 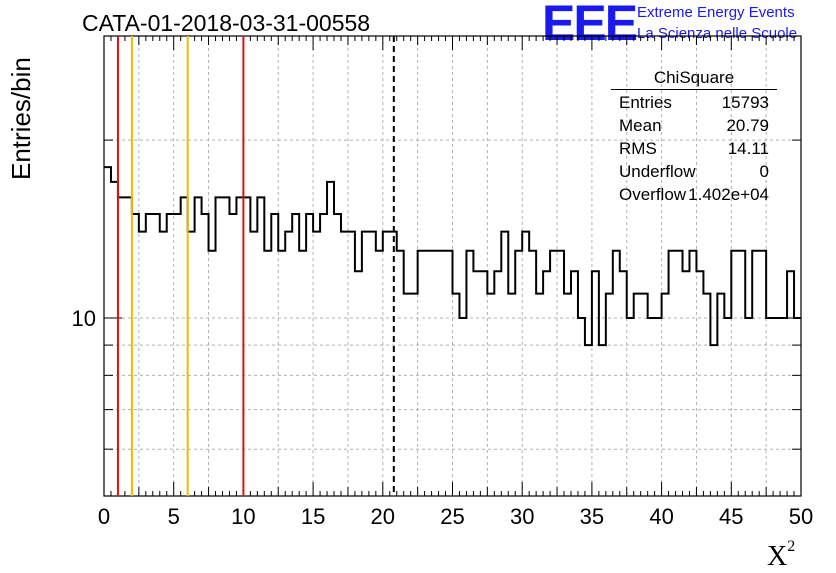 I want to click on x-tick-label: 15, so click(x=313, y=516).